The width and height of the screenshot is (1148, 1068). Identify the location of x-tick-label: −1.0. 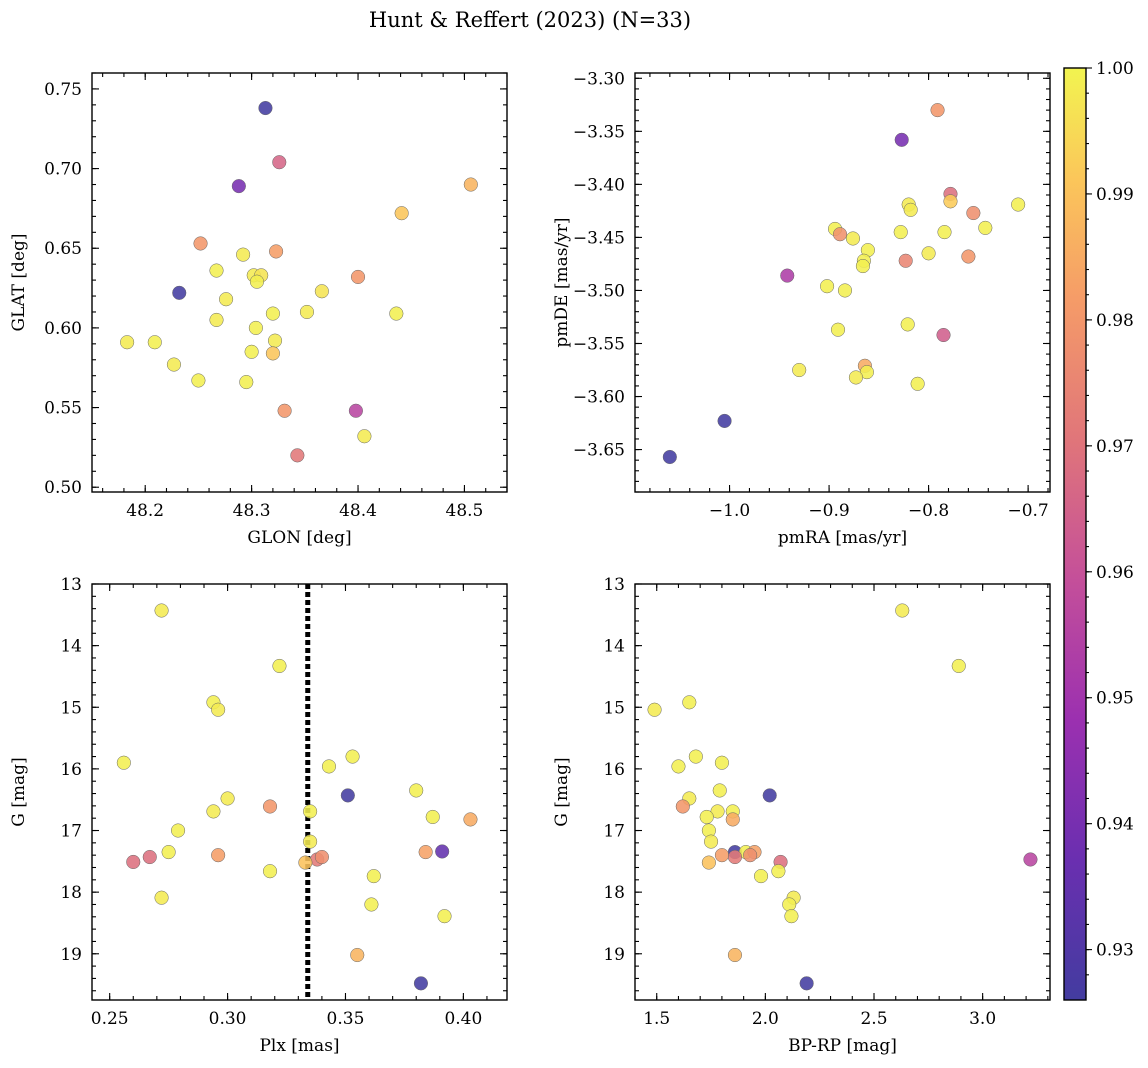
(729, 511).